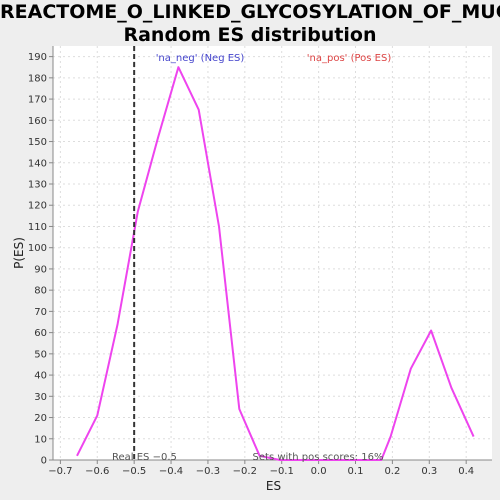 Image resolution: width=500 pixels, height=500 pixels. I want to click on y-tick-label-11: 110, so click(37, 227).